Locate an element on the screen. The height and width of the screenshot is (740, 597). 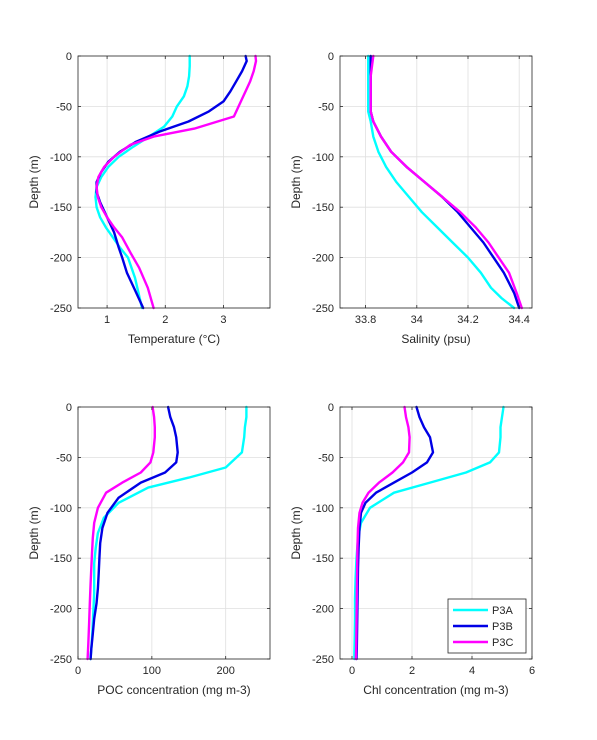
x-tick-label: 34.2 is located at coordinates (467, 320).